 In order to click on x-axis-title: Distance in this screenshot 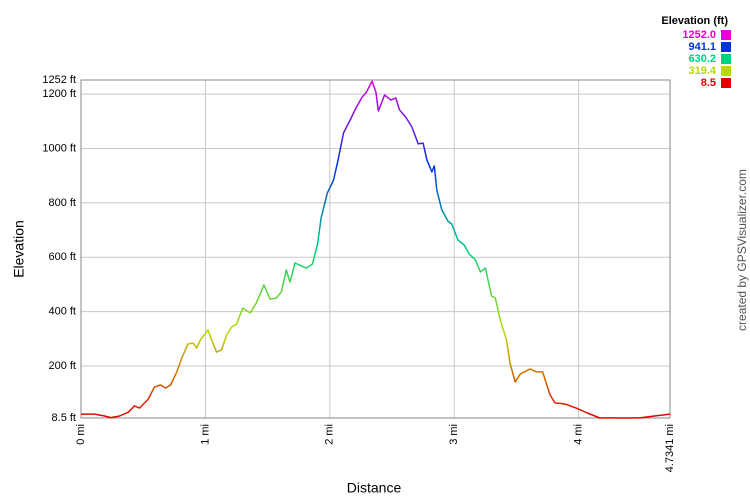, I will do `click(374, 488)`.